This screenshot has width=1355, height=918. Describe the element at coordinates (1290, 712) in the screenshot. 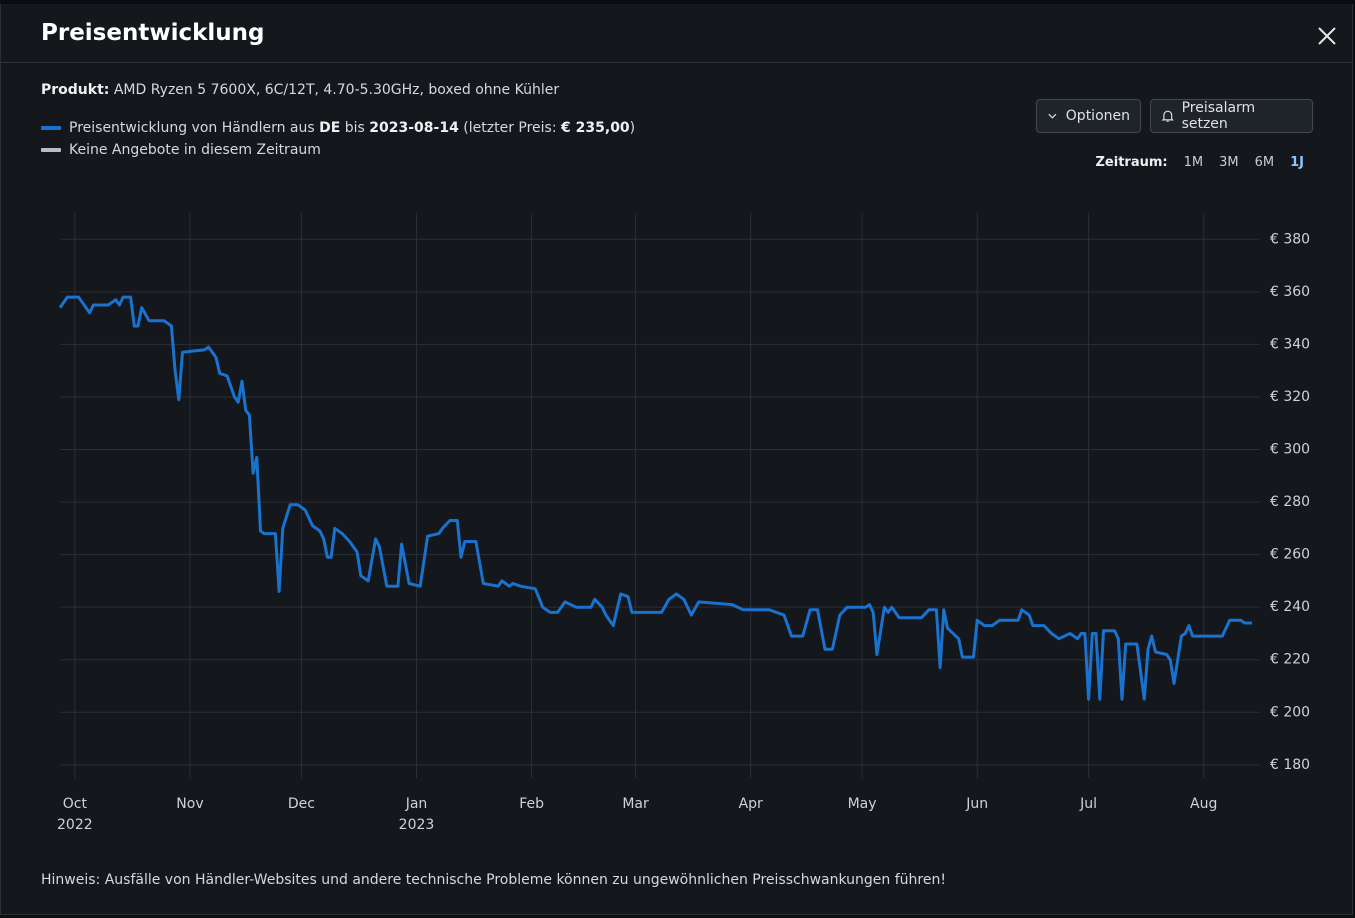

I see `y-tick-label: € 200` at that location.